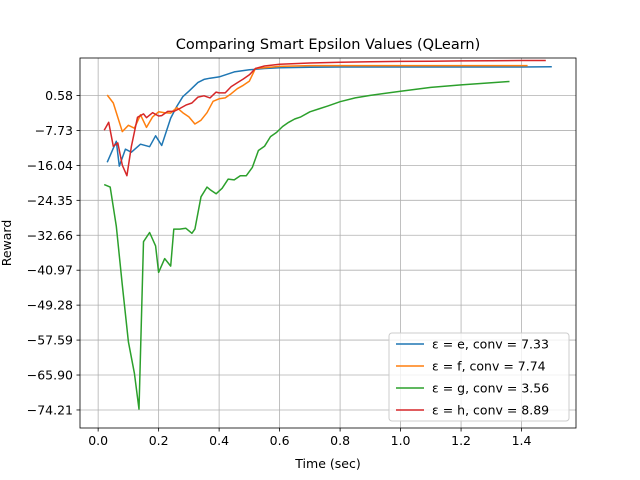 Image resolution: width=640 pixels, height=480 pixels. What do you see at coordinates (280, 440) in the screenshot?
I see `x-tick-label: 0.6` at bounding box center [280, 440].